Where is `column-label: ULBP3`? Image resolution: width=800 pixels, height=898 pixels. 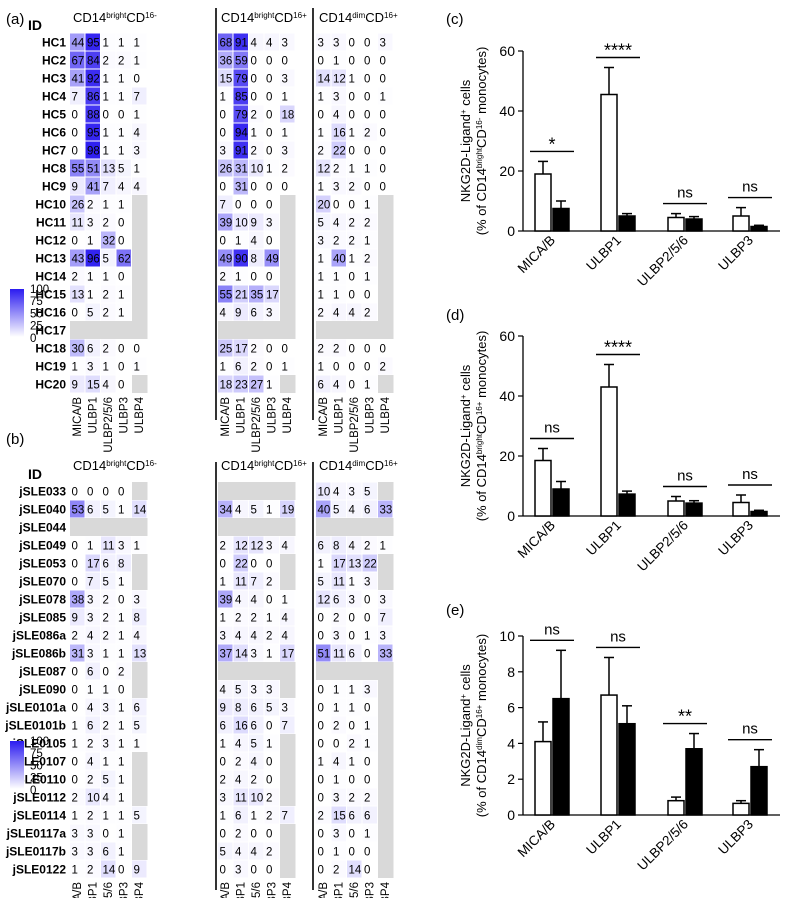
column-label: ULBP3 is located at coordinates (273, 890).